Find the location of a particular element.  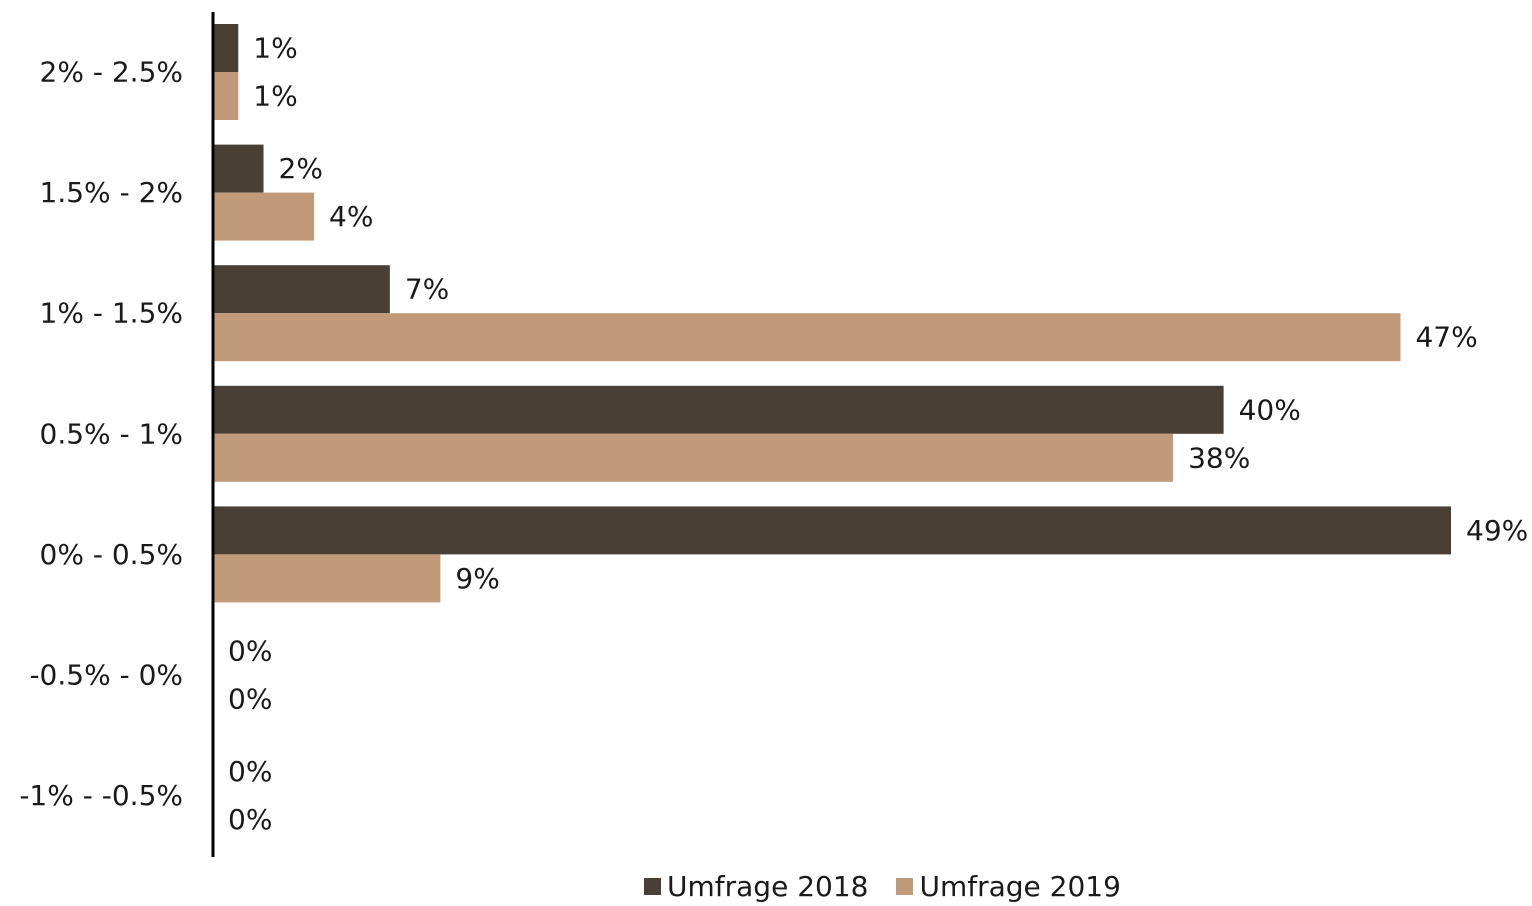

legend-label-2018: Umfrage 2018 is located at coordinates (768, 886).